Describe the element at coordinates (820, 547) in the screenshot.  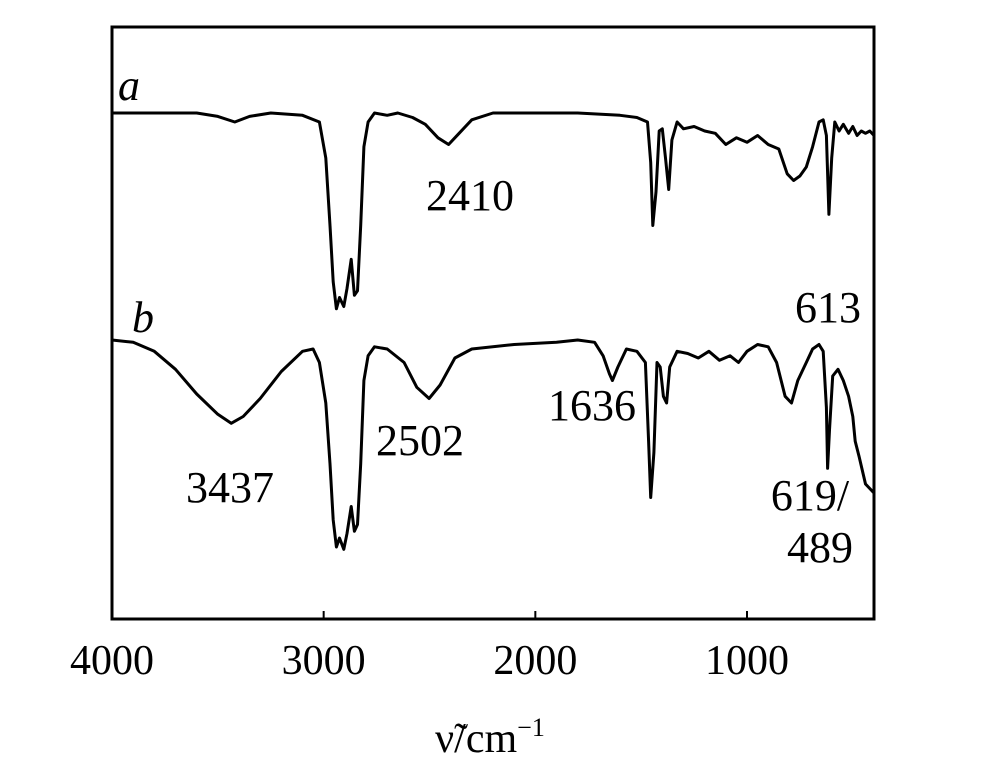
I see `peak-label: 489` at that location.